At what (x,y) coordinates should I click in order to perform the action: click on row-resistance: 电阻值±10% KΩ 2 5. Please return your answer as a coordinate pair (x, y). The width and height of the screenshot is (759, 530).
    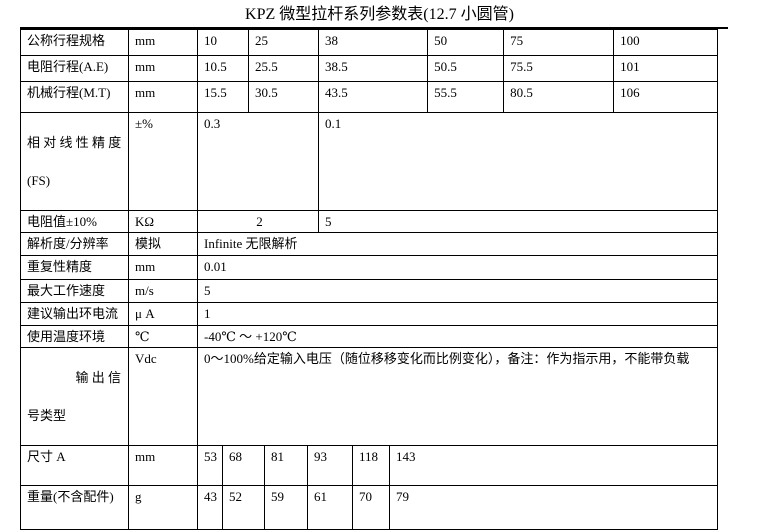
    Looking at the image, I should click on (369, 221).